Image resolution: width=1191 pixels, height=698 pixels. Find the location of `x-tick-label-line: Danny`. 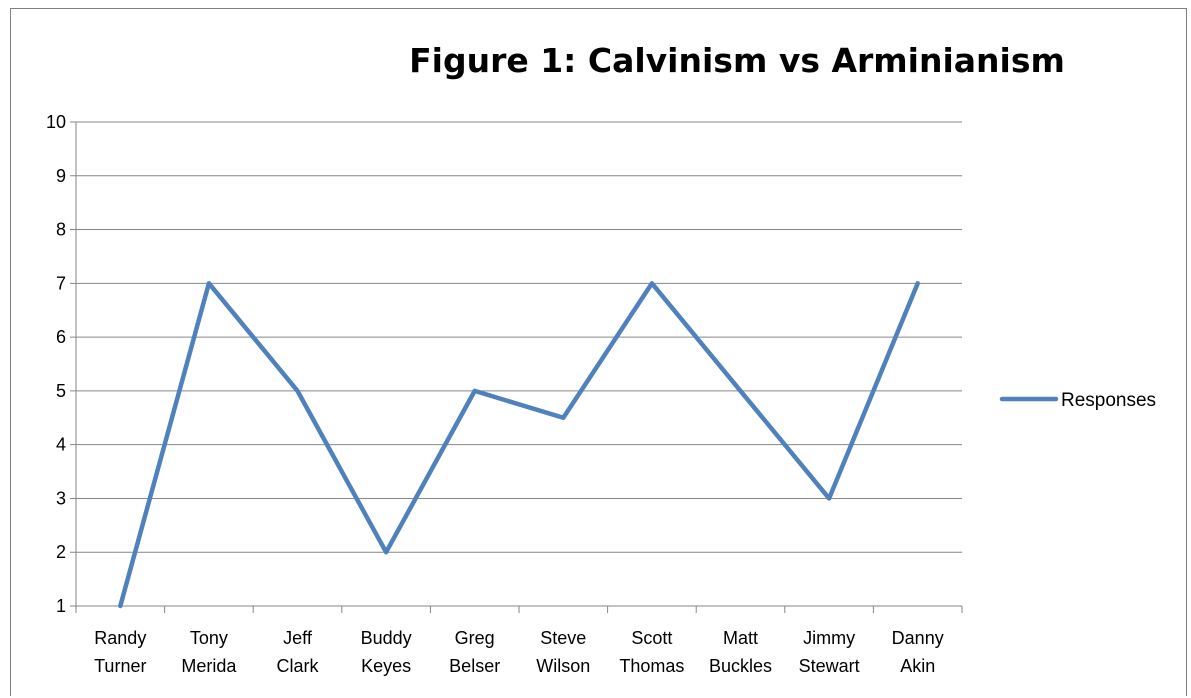

x-tick-label-line: Danny is located at coordinates (918, 638).